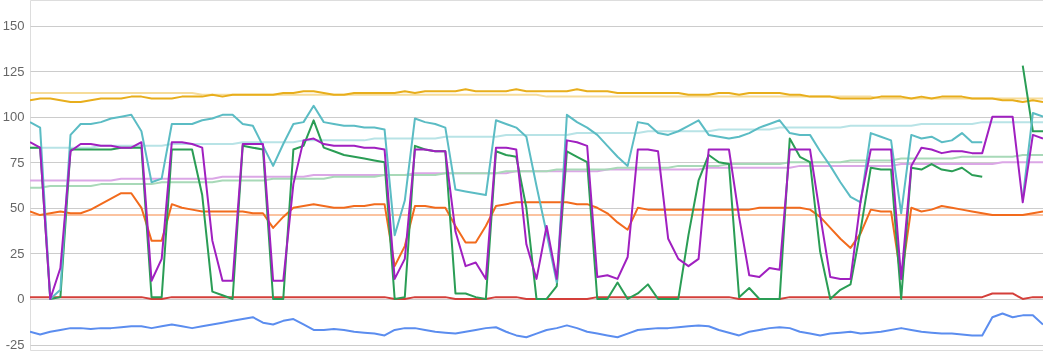 Image resolution: width=1043 pixels, height=352 pixels. Describe the element at coordinates (17, 162) in the screenshot. I see `y-tick-label: 75` at that location.